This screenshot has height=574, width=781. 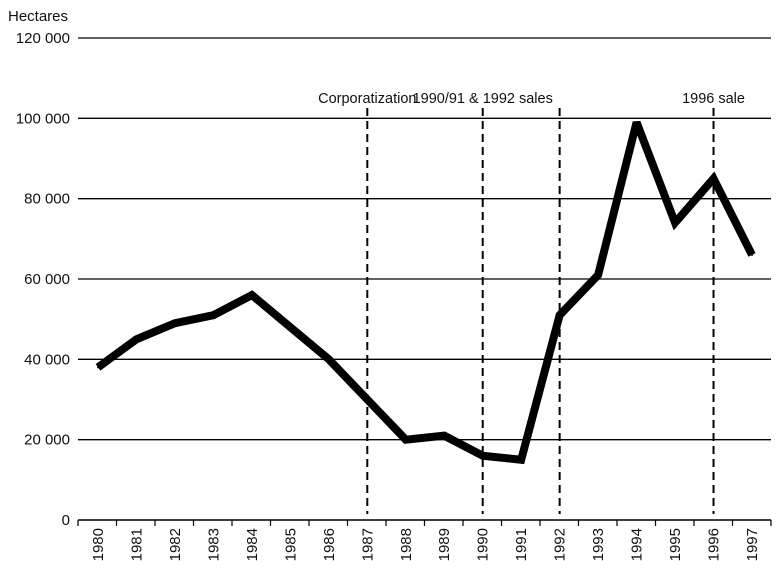 What do you see at coordinates (560, 544) in the screenshot?
I see `x-tick-label: 1992` at bounding box center [560, 544].